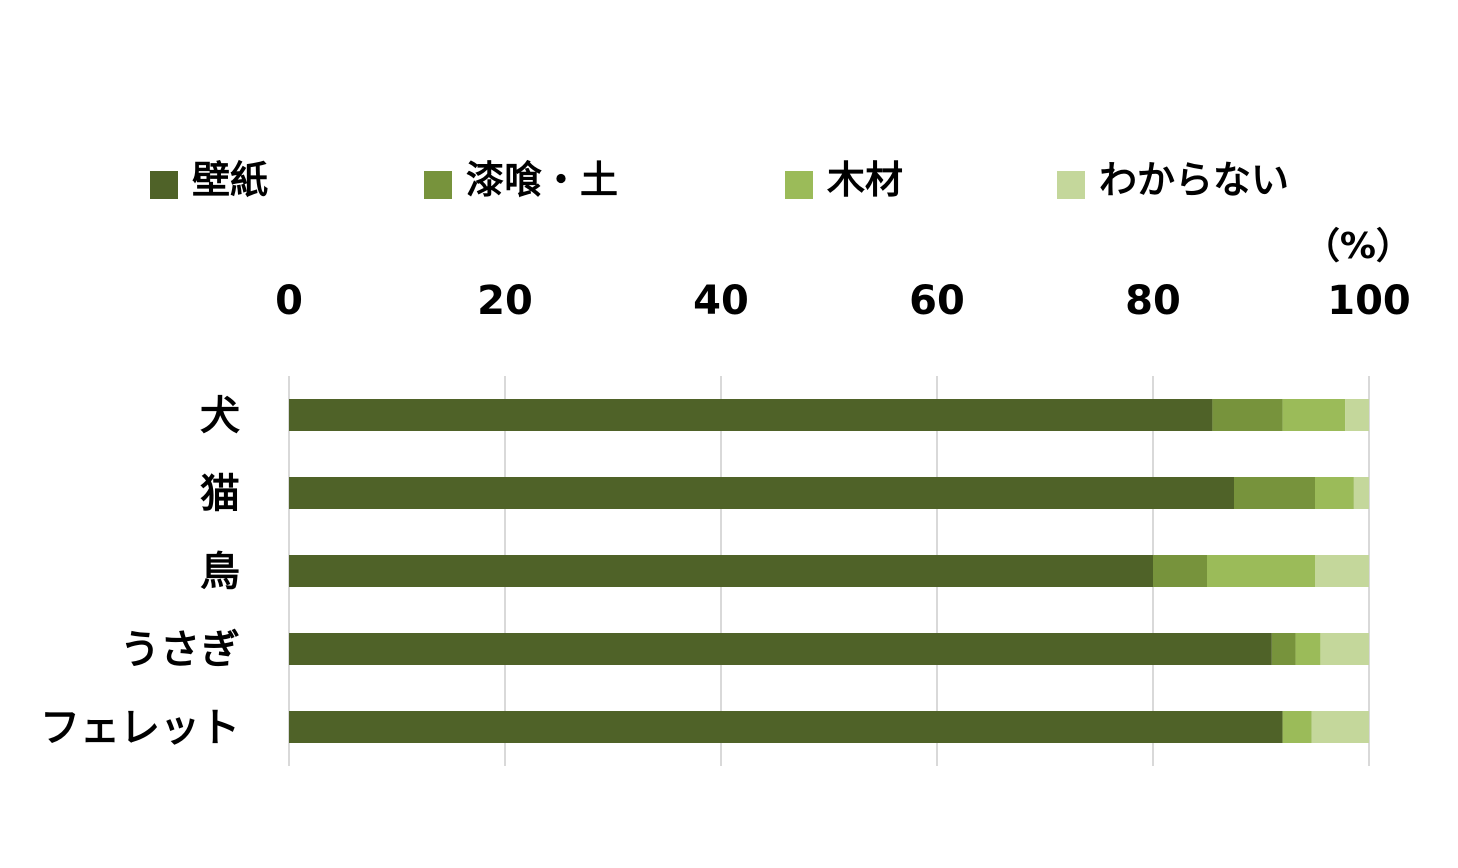  Describe the element at coordinates (180, 650) in the screenshot. I see `category-label-3: うさぎ` at that location.